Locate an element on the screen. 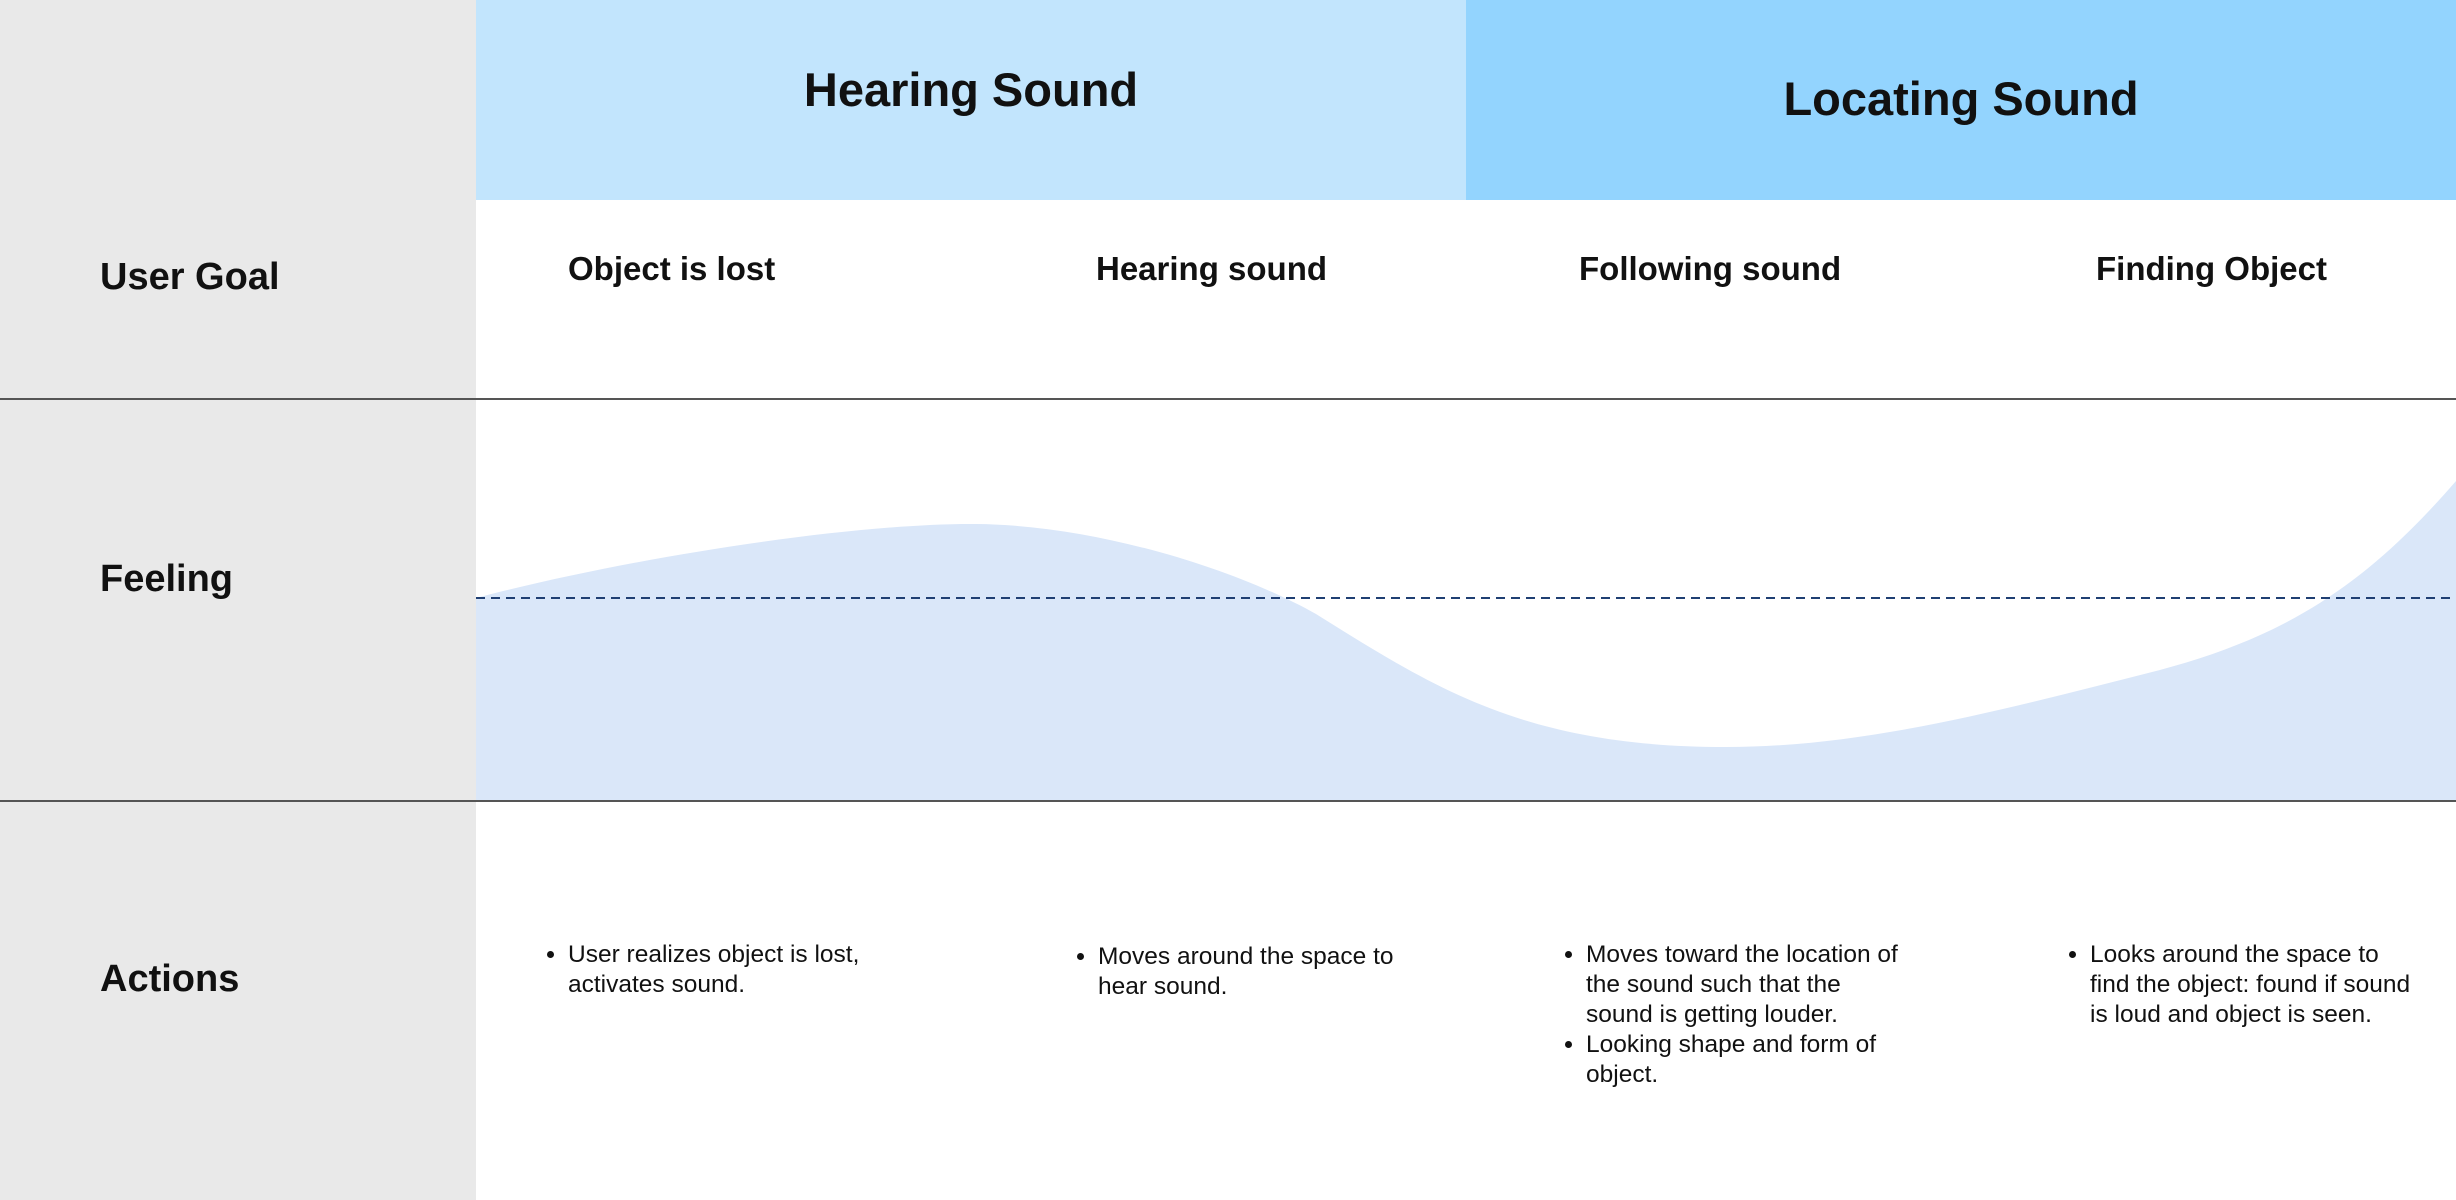 Image resolution: width=2456 pixels, height=1200 pixels. actions-list-hearing-sound: Moves around the space to hear sound. is located at coordinates (1254, 972).